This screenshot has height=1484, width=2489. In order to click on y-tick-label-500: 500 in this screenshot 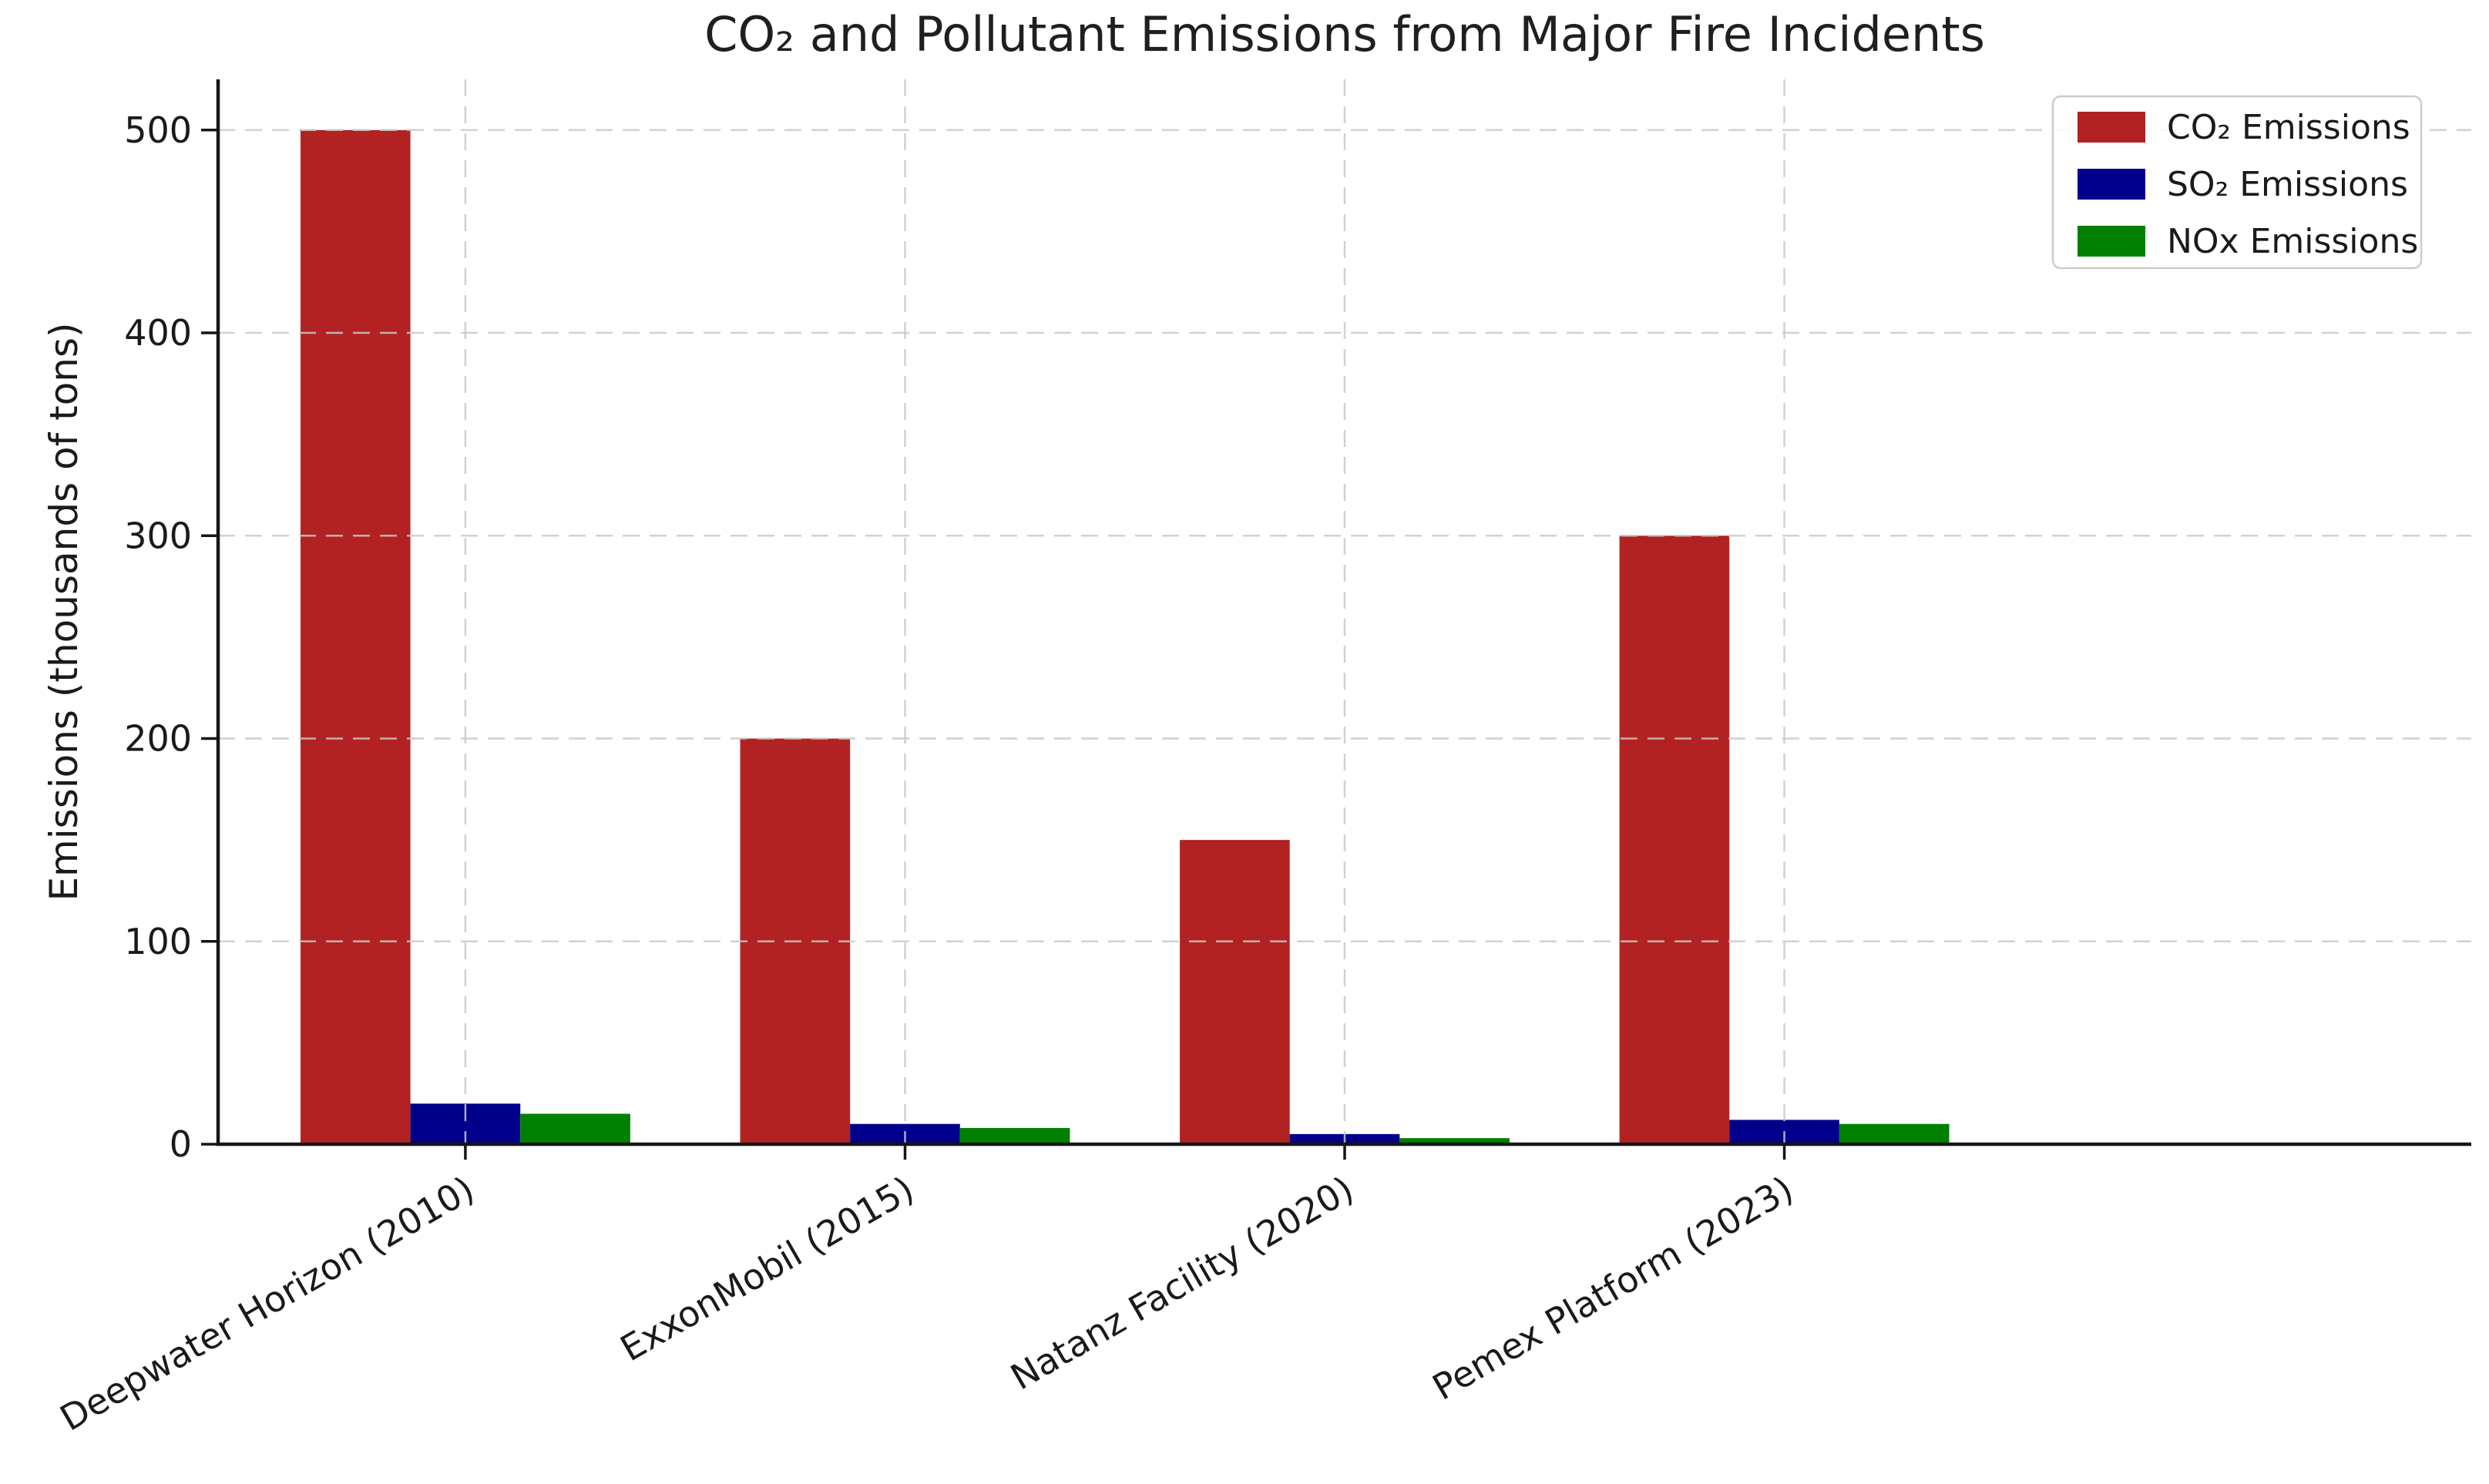, I will do `click(158, 130)`.